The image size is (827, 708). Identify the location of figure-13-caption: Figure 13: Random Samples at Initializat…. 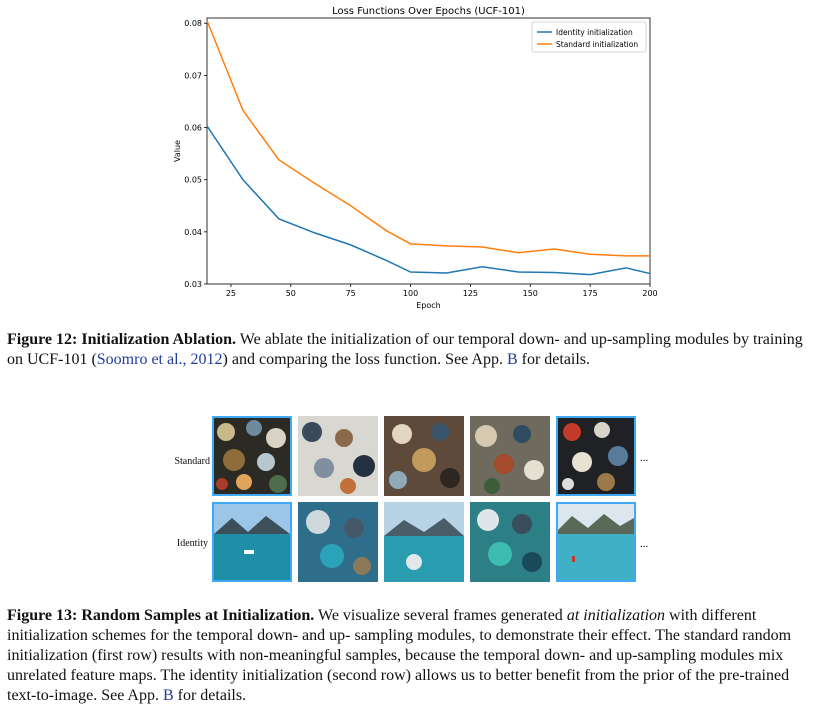
(413, 656).